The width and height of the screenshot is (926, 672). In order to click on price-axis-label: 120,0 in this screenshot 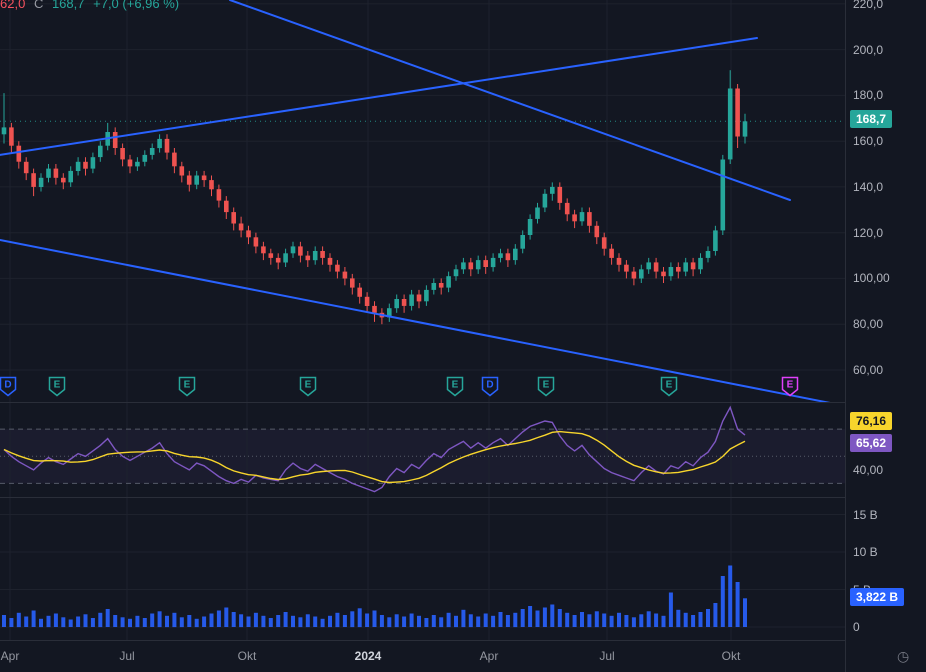, I will do `click(868, 232)`.